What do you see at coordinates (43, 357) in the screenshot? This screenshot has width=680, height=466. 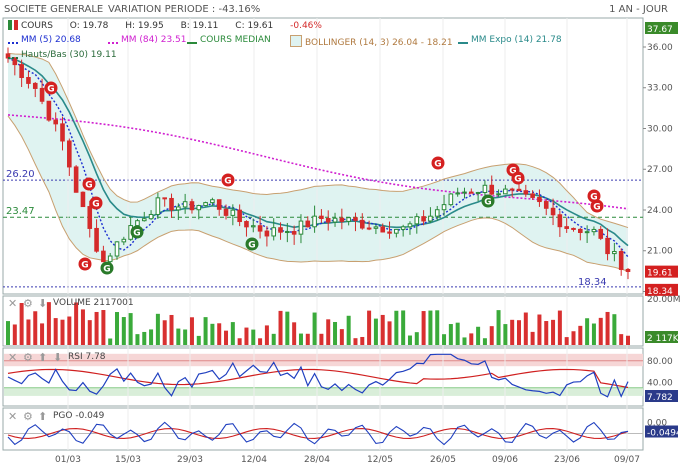 I see `arrow-up-icon: ⬆` at bounding box center [43, 357].